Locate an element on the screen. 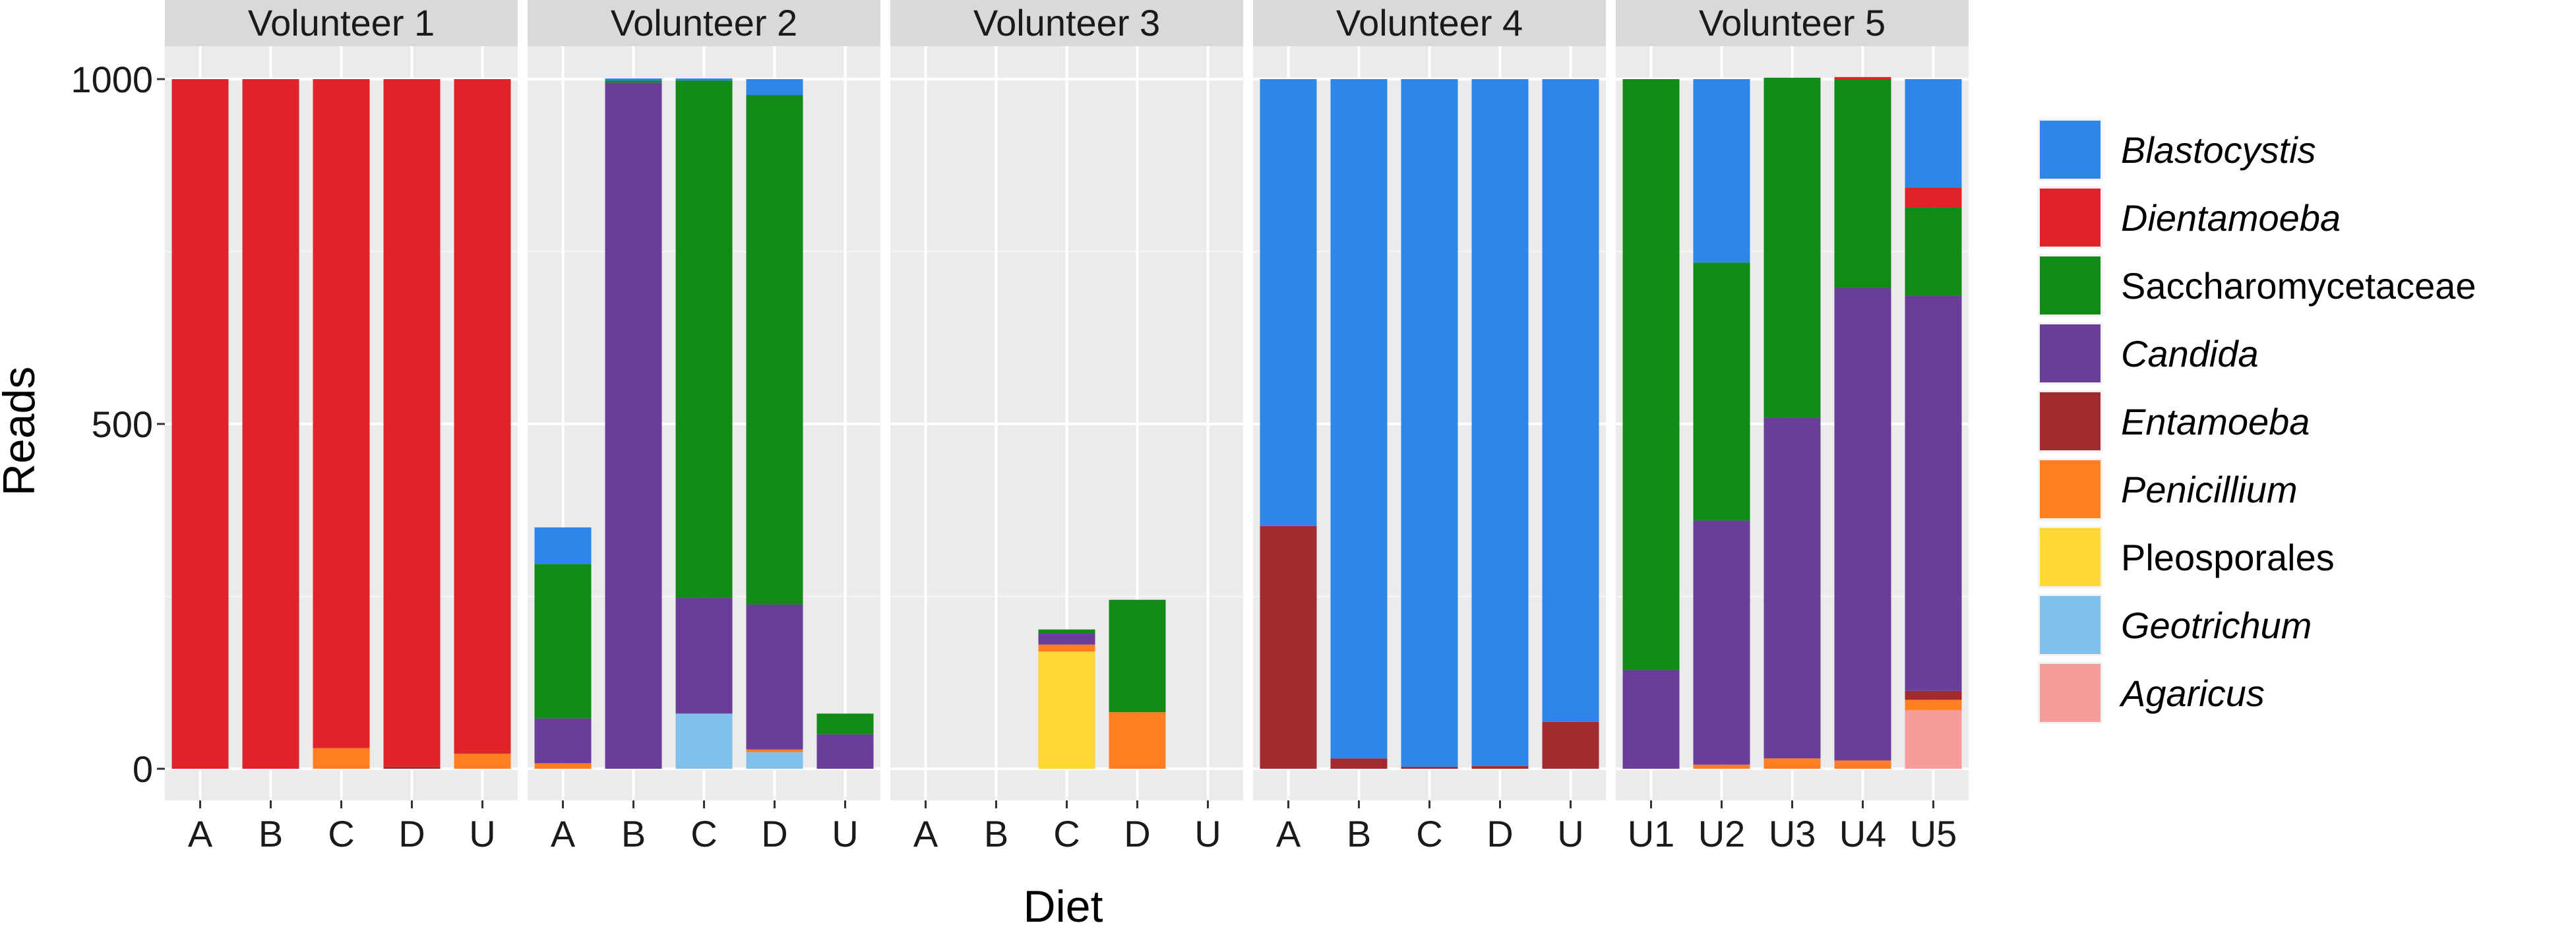 The width and height of the screenshot is (2576, 927). legend-label: Pleosporales is located at coordinates (2228, 557).